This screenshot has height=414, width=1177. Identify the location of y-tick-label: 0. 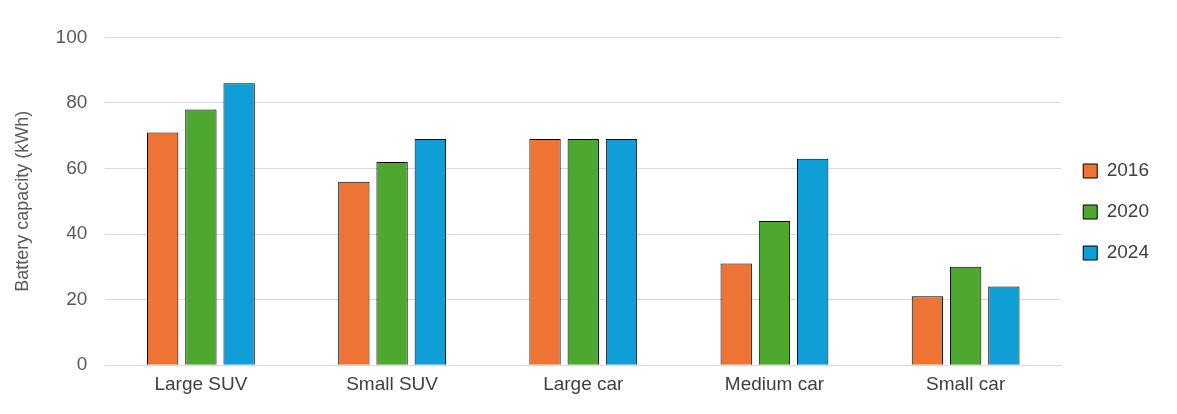
(82, 364).